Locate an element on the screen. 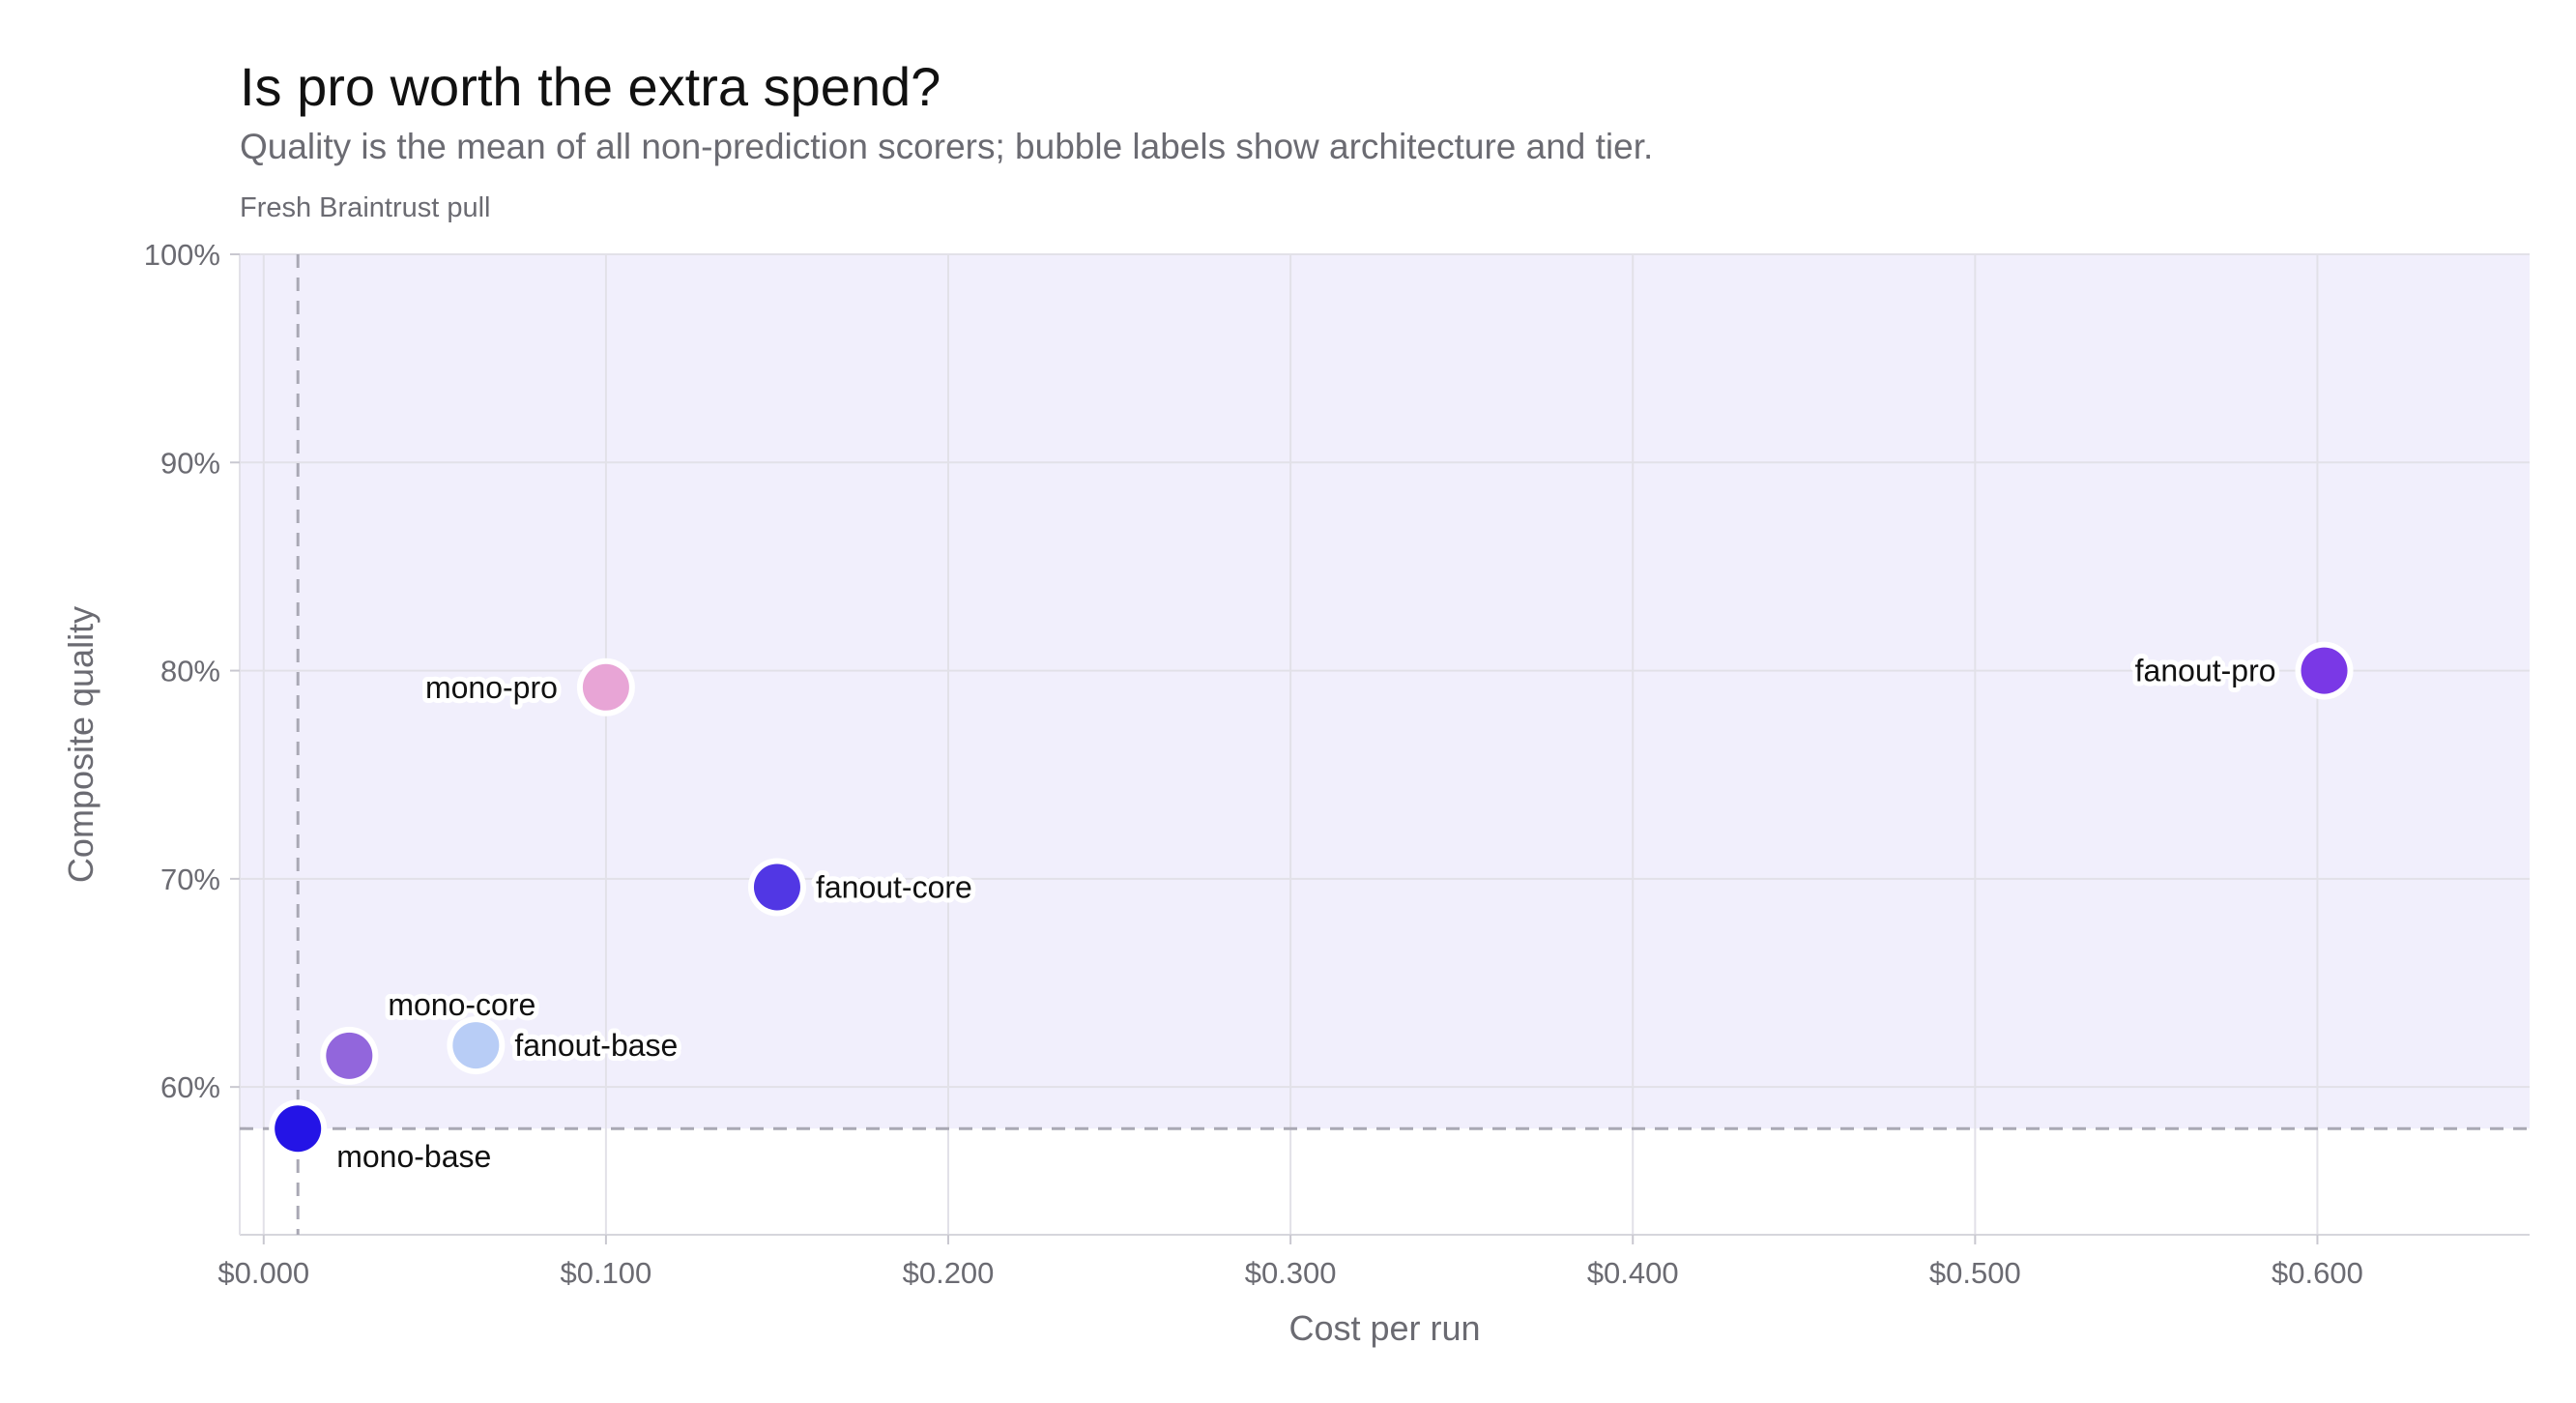  chart-title: Is pro worth the extra spend? is located at coordinates (590, 87).